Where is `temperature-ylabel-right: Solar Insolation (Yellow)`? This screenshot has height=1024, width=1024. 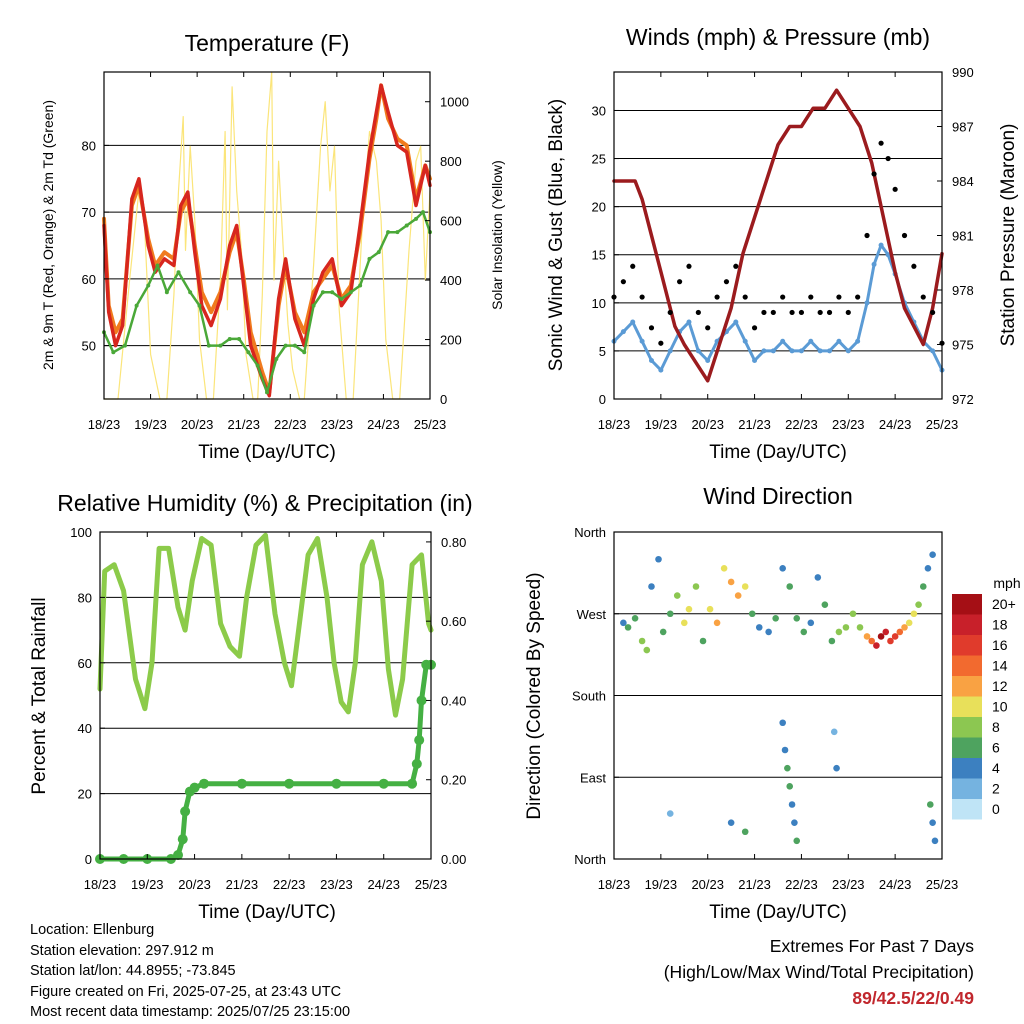 temperature-ylabel-right: Solar Insolation (Yellow) is located at coordinates (497, 235).